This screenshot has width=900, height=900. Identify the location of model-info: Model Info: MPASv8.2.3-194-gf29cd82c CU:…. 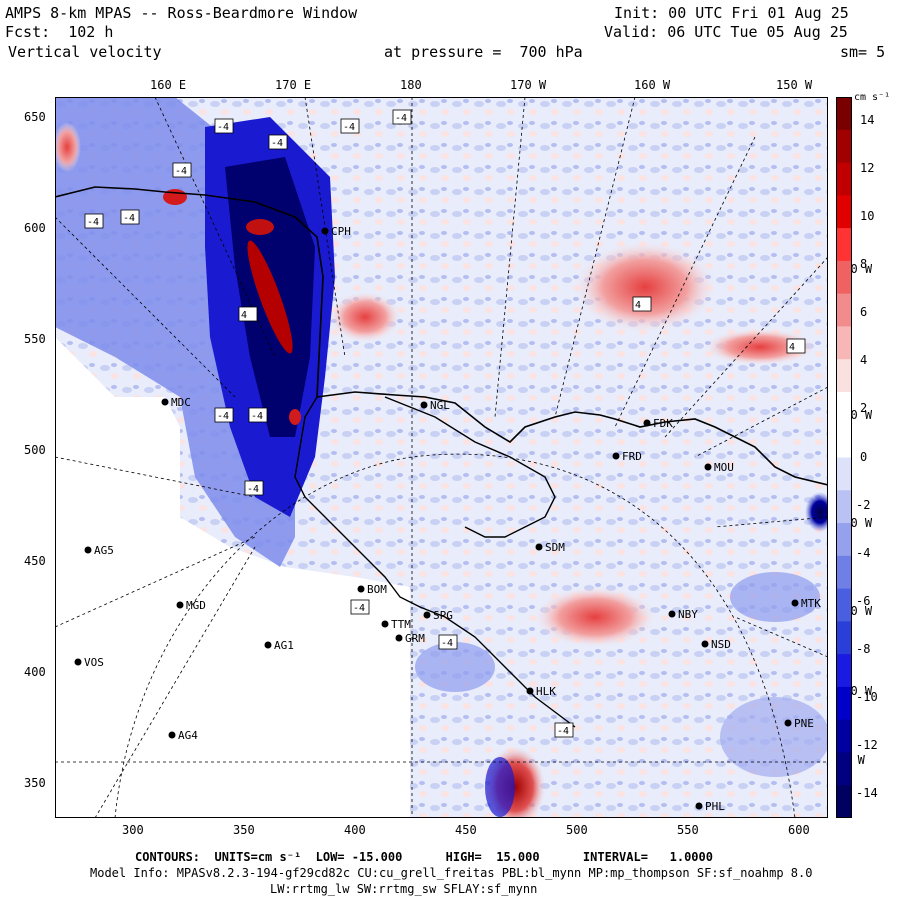
(451, 873).